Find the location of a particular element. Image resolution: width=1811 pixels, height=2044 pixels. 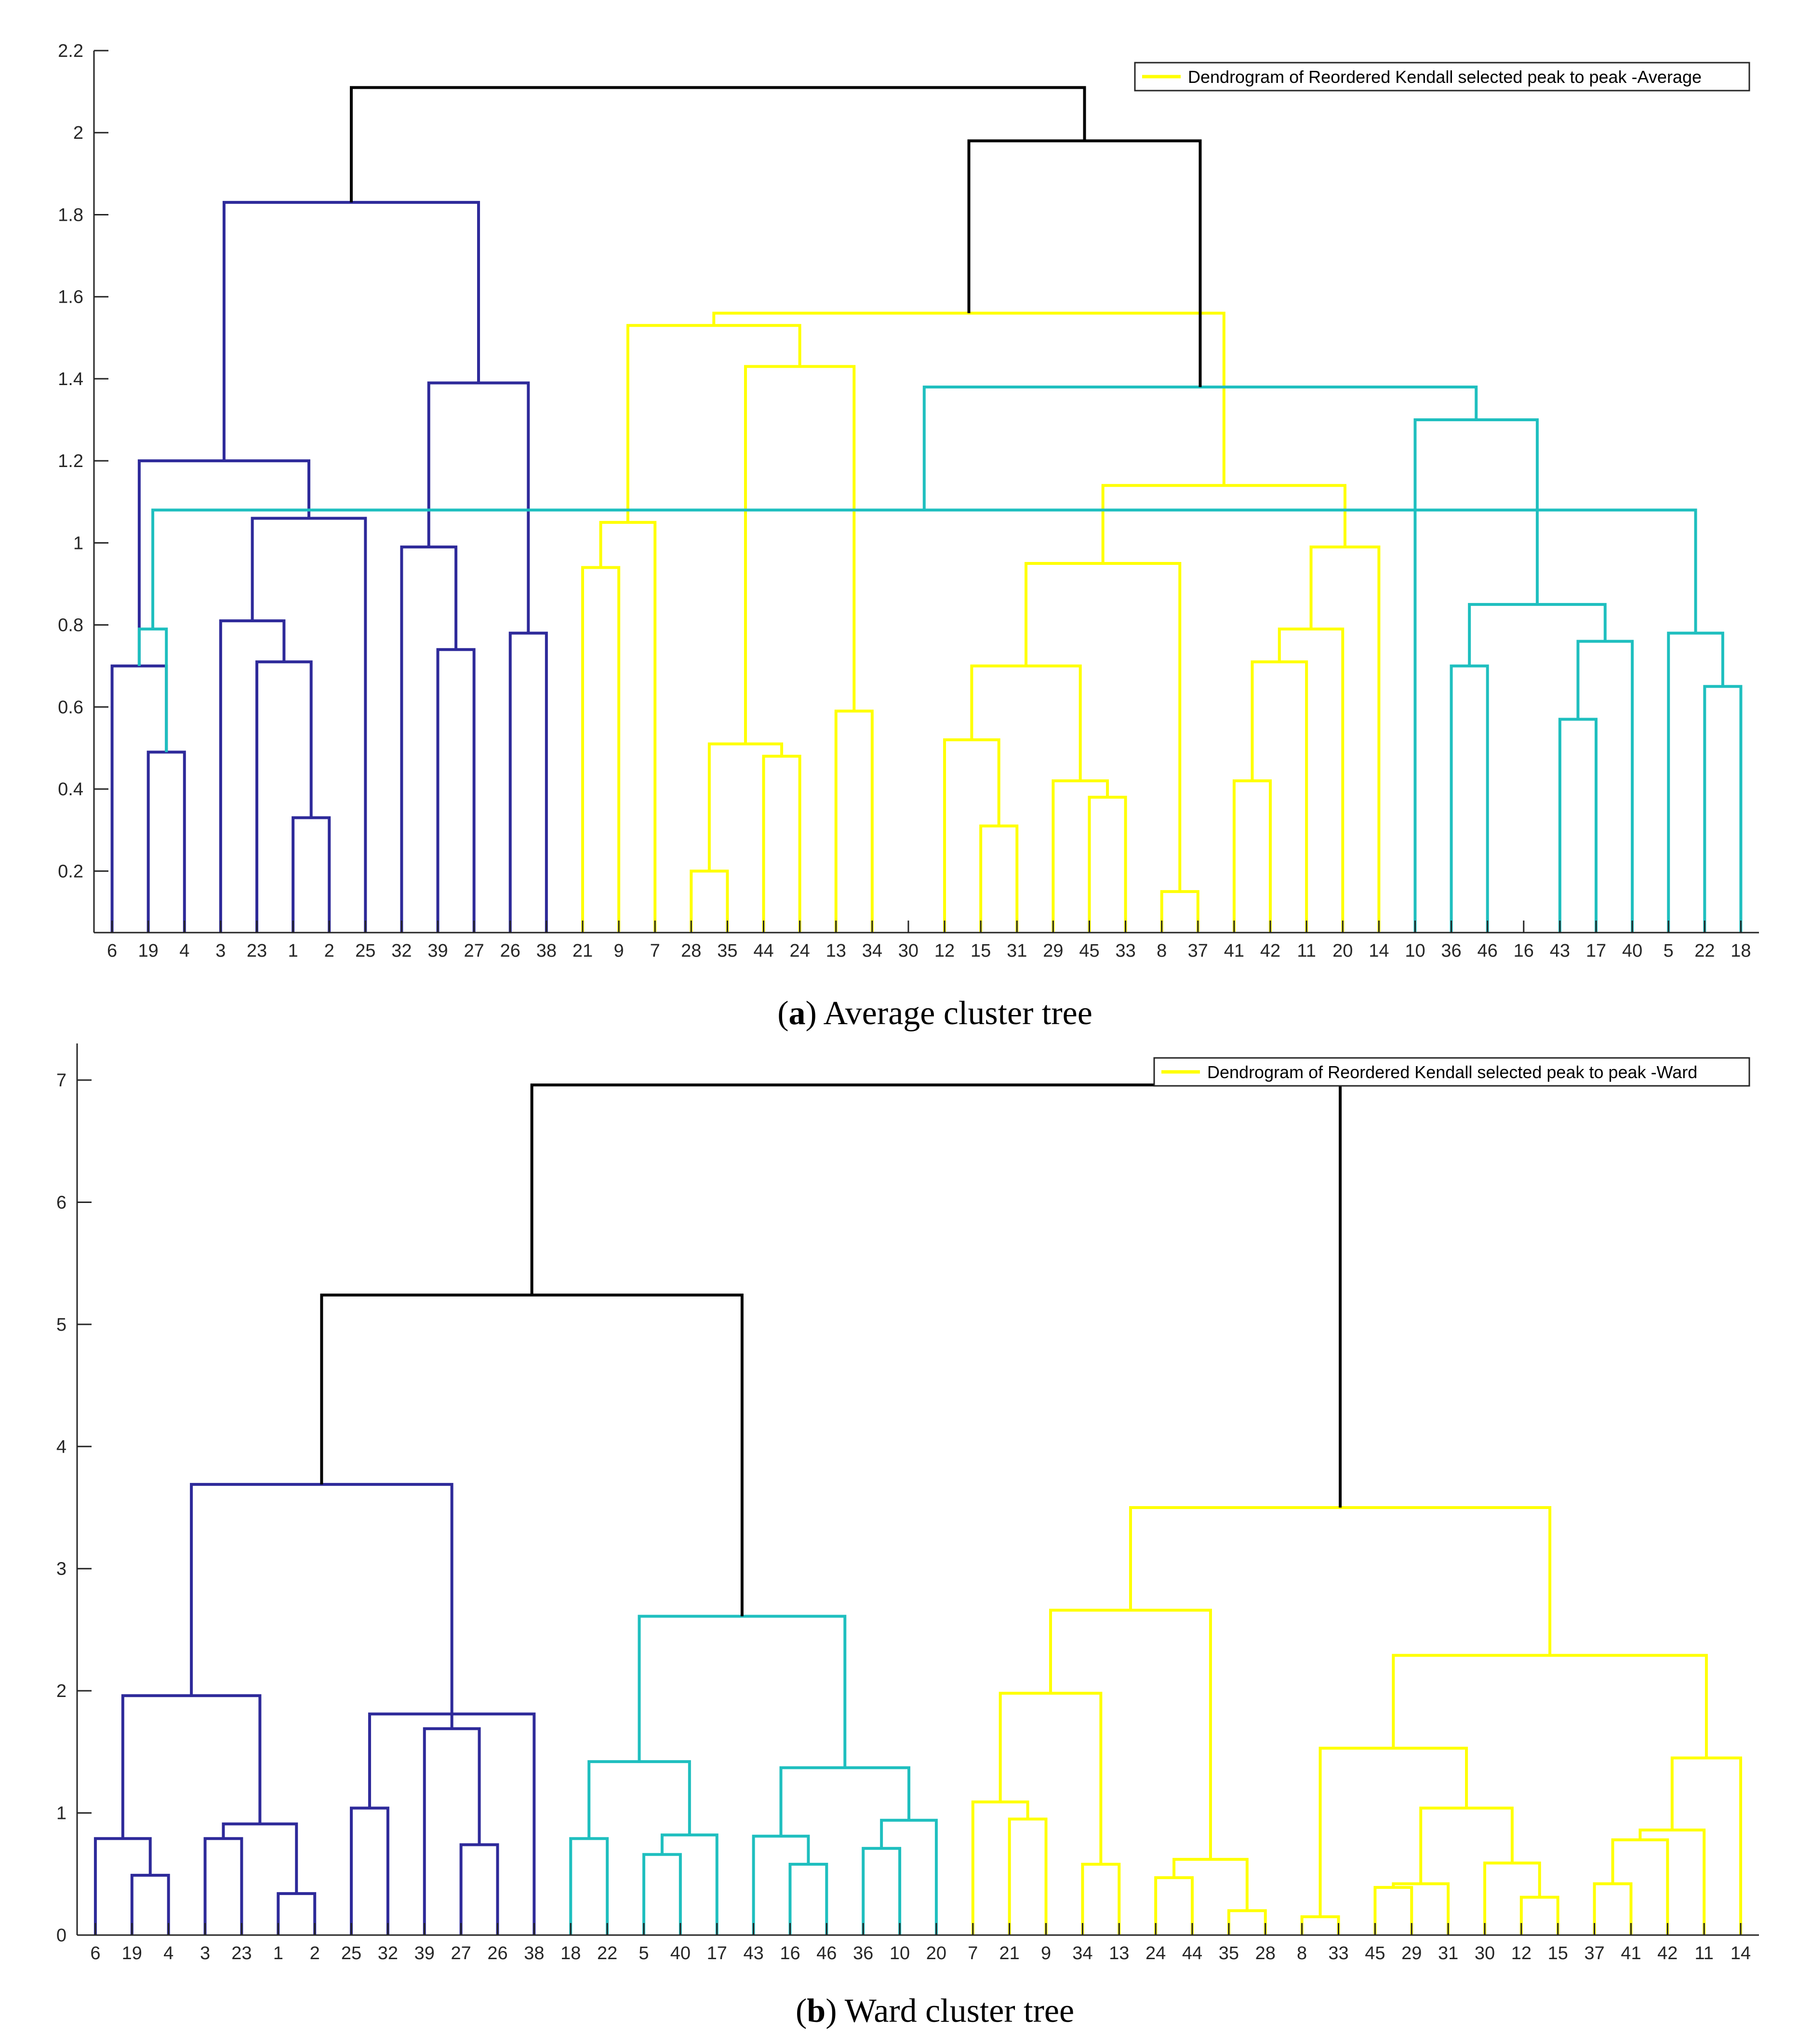

y-tick-label: 1.6 is located at coordinates (70, 297).